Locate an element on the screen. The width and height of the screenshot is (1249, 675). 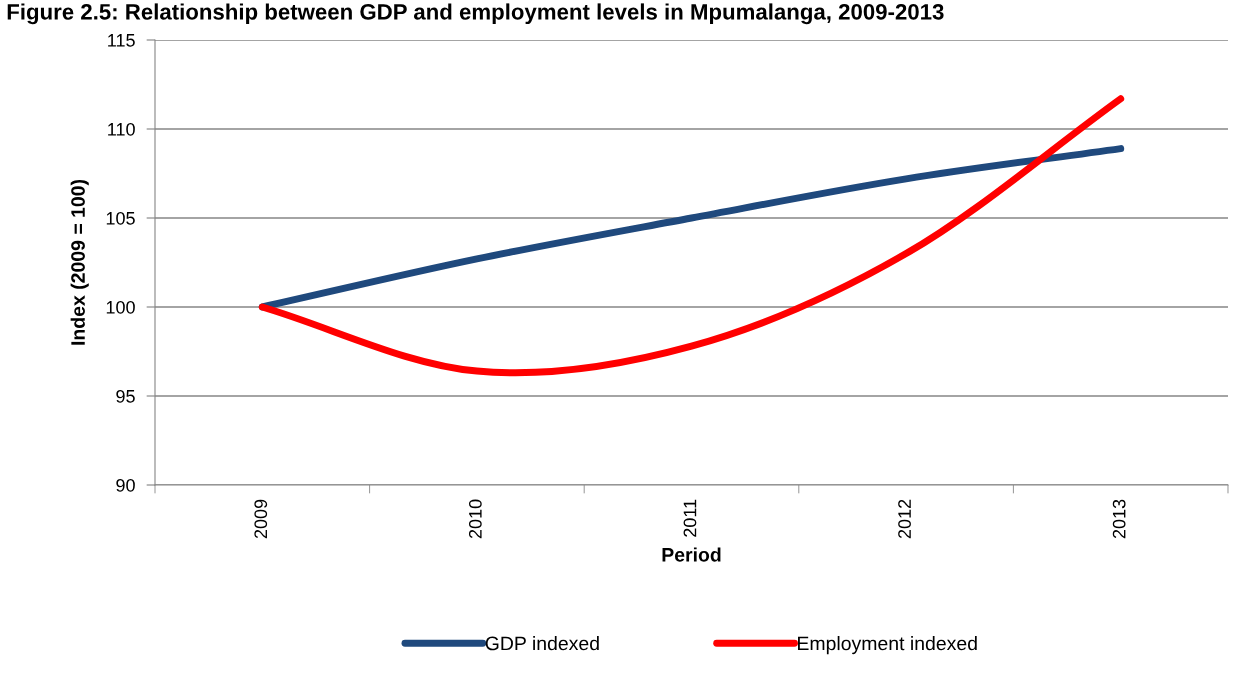
x-tick-label: 2012 is located at coordinates (904, 519).